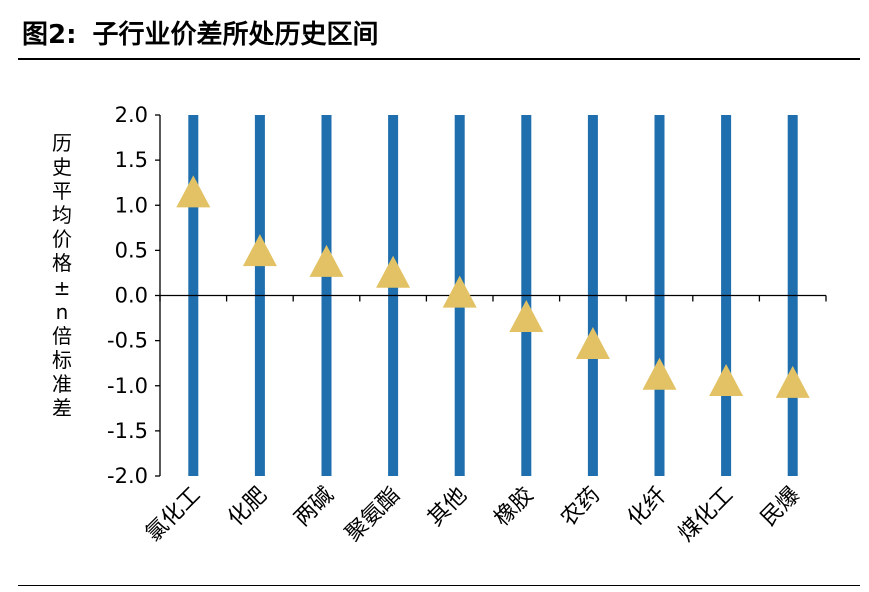 Image resolution: width=869 pixels, height=592 pixels. Describe the element at coordinates (373, 515) in the screenshot. I see `x-category-label: 聚氨酯` at that location.